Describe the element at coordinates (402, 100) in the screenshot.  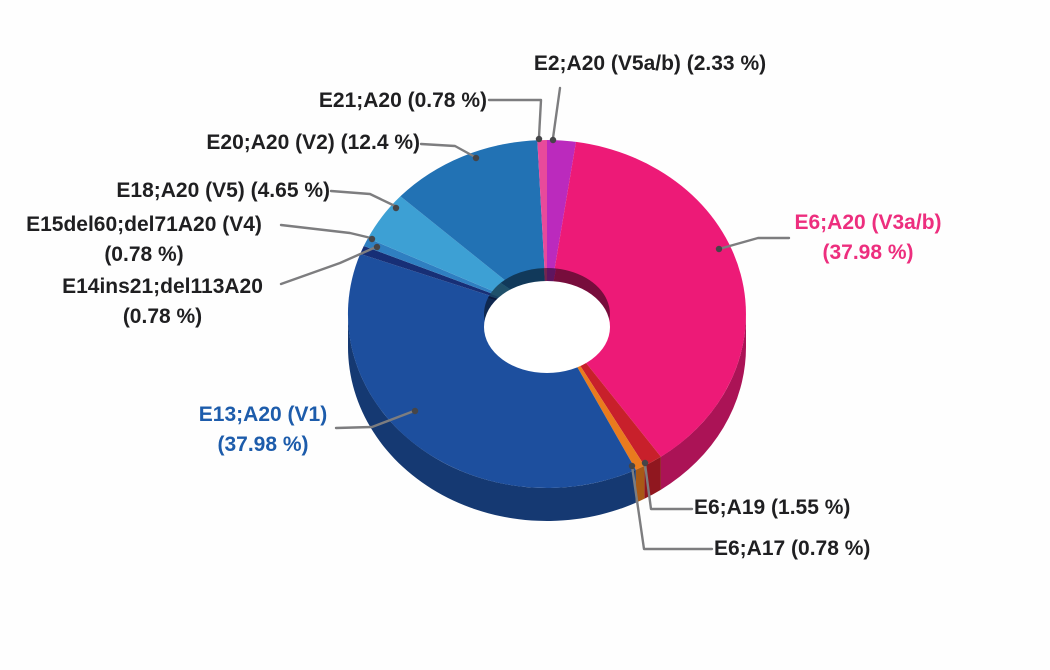
I see `label-text: E21;A20 (0.78 %)` at that location.